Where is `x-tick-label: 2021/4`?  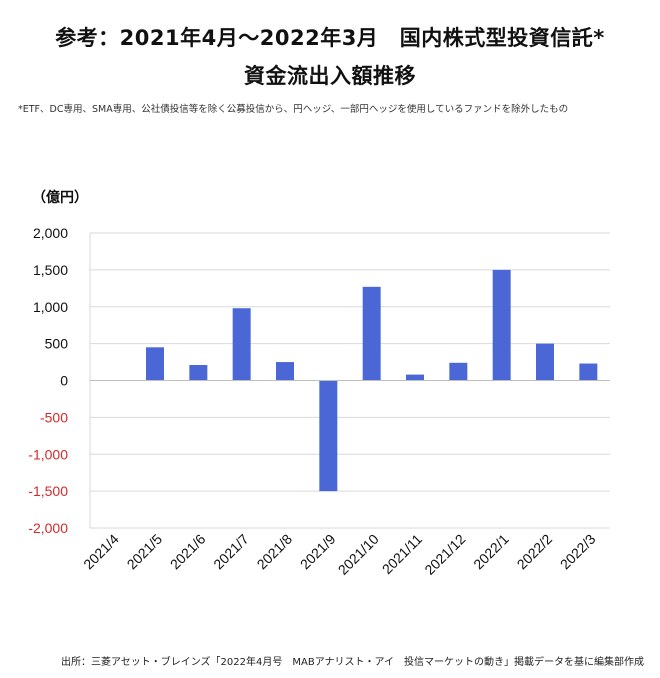 x-tick-label: 2021/4 is located at coordinates (101, 552).